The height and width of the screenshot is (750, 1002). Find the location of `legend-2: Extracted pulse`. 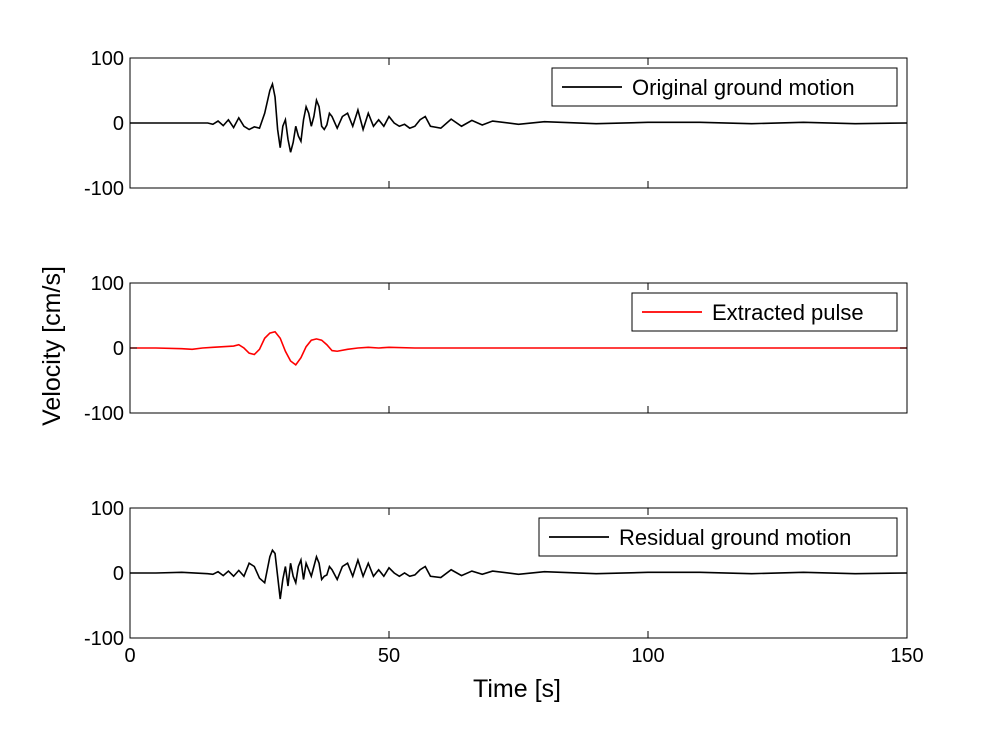

legend-2: Extracted pulse is located at coordinates (764, 312).